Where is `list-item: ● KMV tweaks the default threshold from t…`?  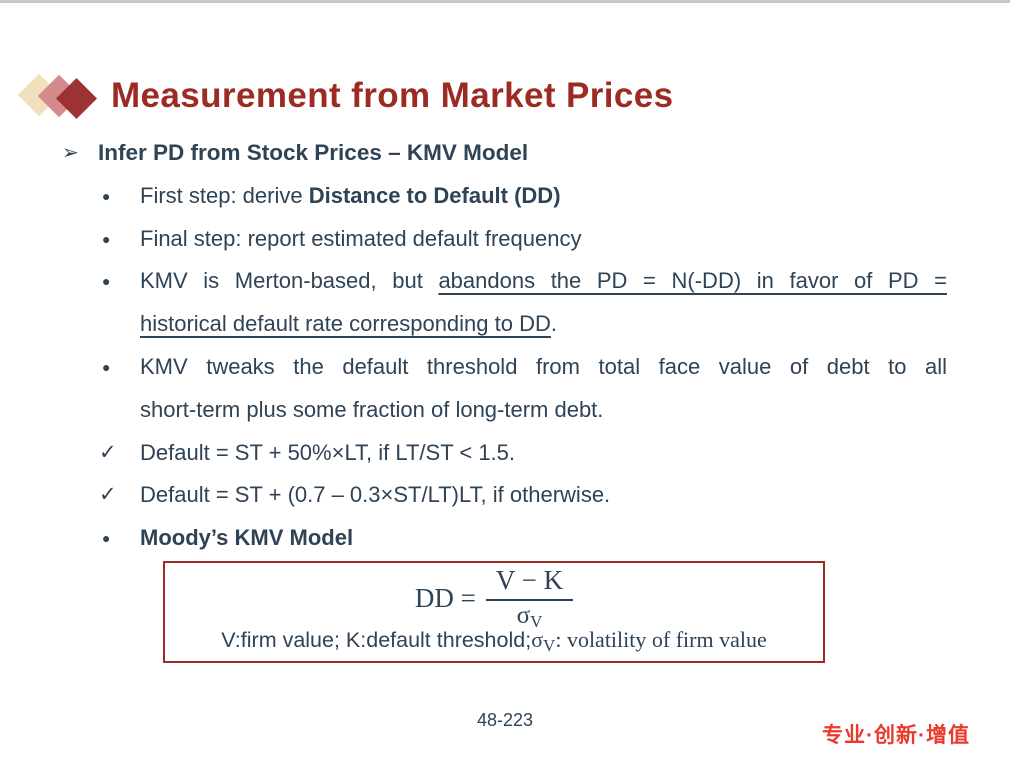
list-item: ● KMV tweaks the default threshold from t… is located at coordinates (504, 367).